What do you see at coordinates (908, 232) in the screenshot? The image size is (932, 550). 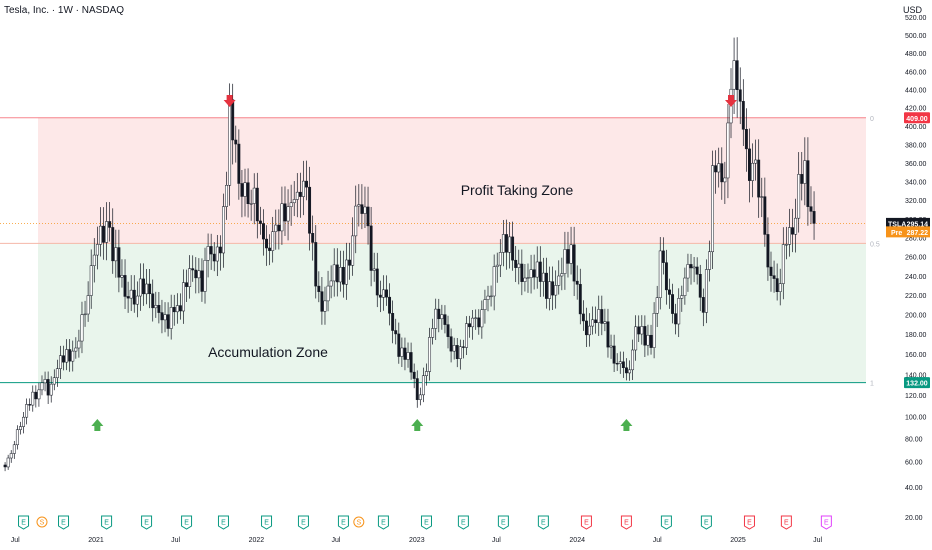 I see `price-tag-pre: Pre 287.22` at bounding box center [908, 232].